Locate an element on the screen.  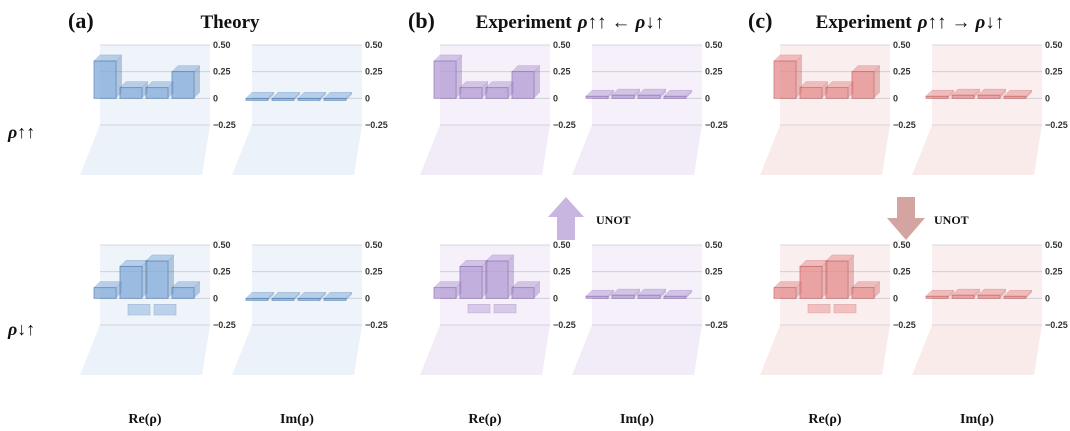
column-label: Im(ρ) is located at coordinates (977, 419).